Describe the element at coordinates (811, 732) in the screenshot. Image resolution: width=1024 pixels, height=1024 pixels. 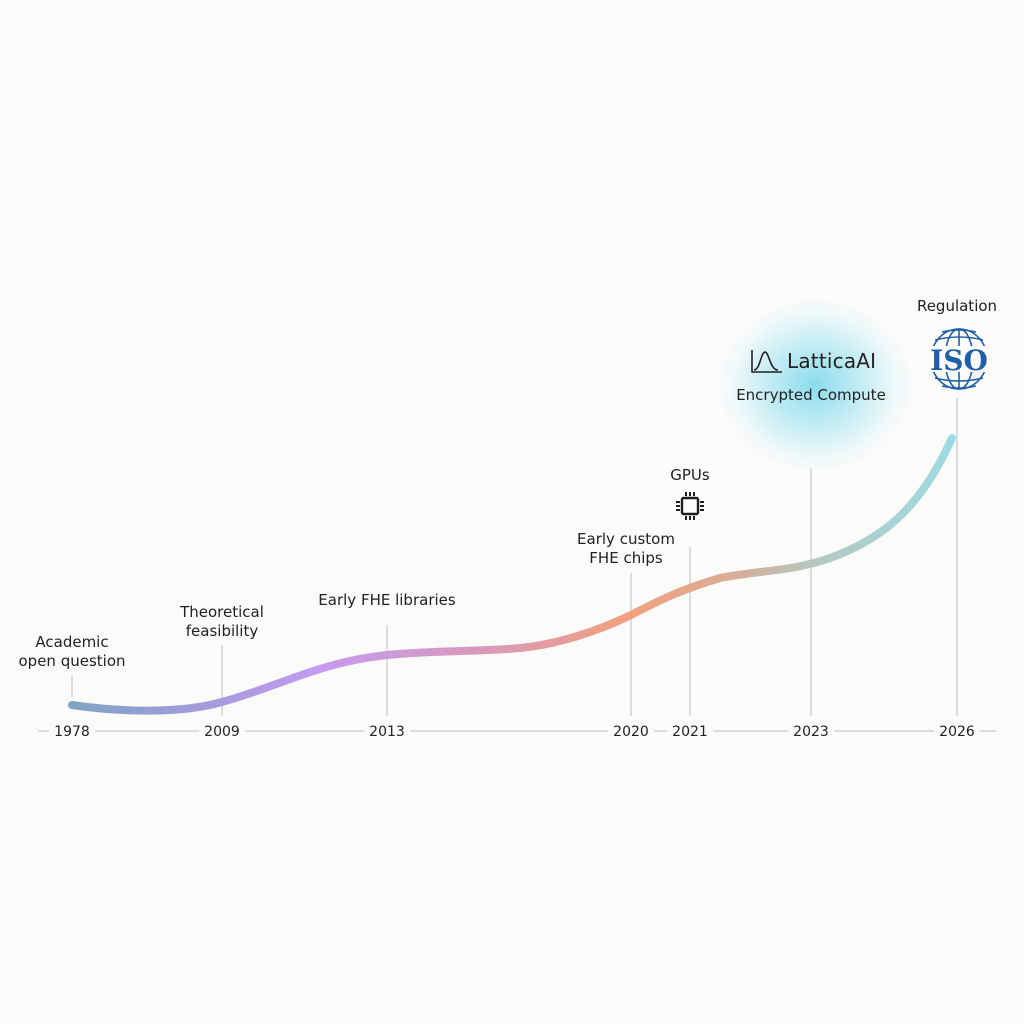
I see `year-label-2023: 2023` at that location.